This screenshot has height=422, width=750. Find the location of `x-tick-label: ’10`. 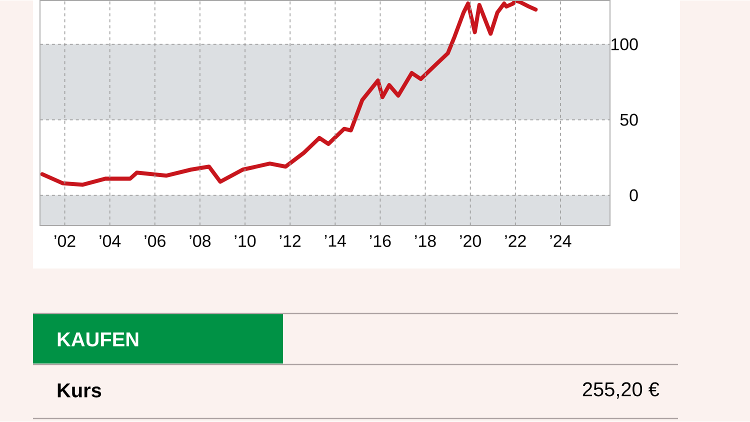

x-tick-label: ’10 is located at coordinates (245, 241).